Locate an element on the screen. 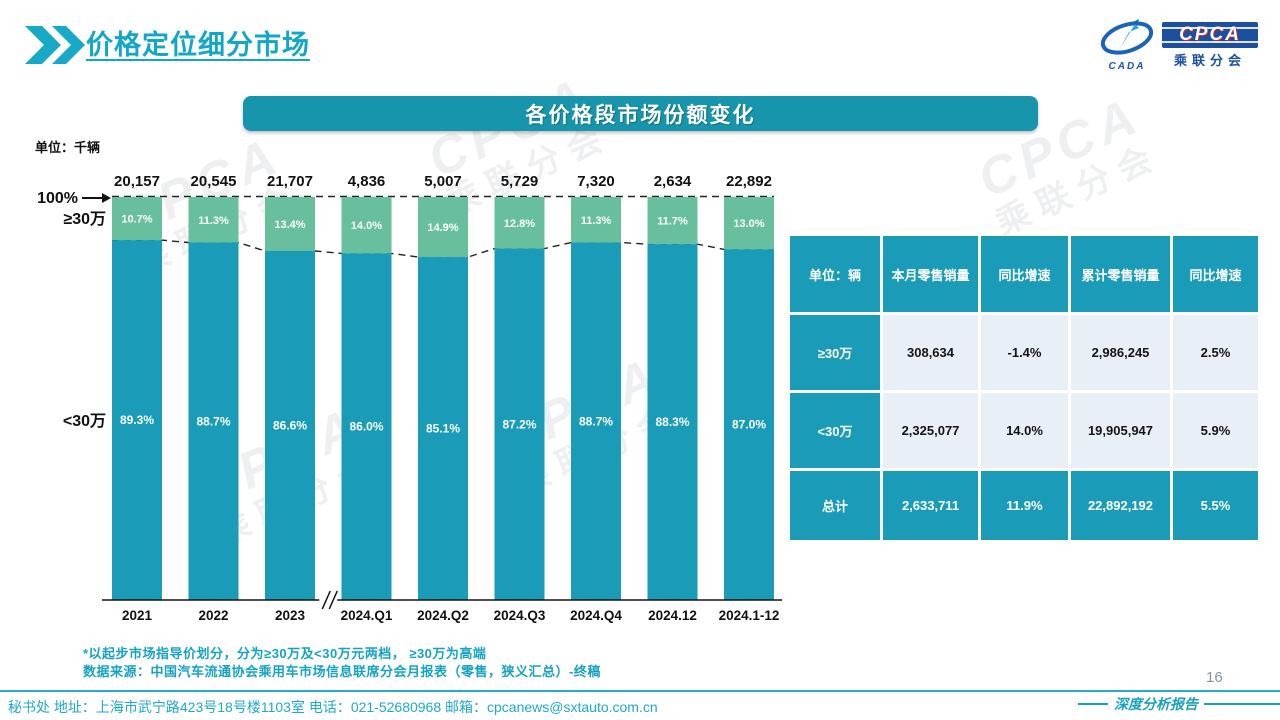 The width and height of the screenshot is (1280, 720). bar-total-label: 5,007 is located at coordinates (443, 181).